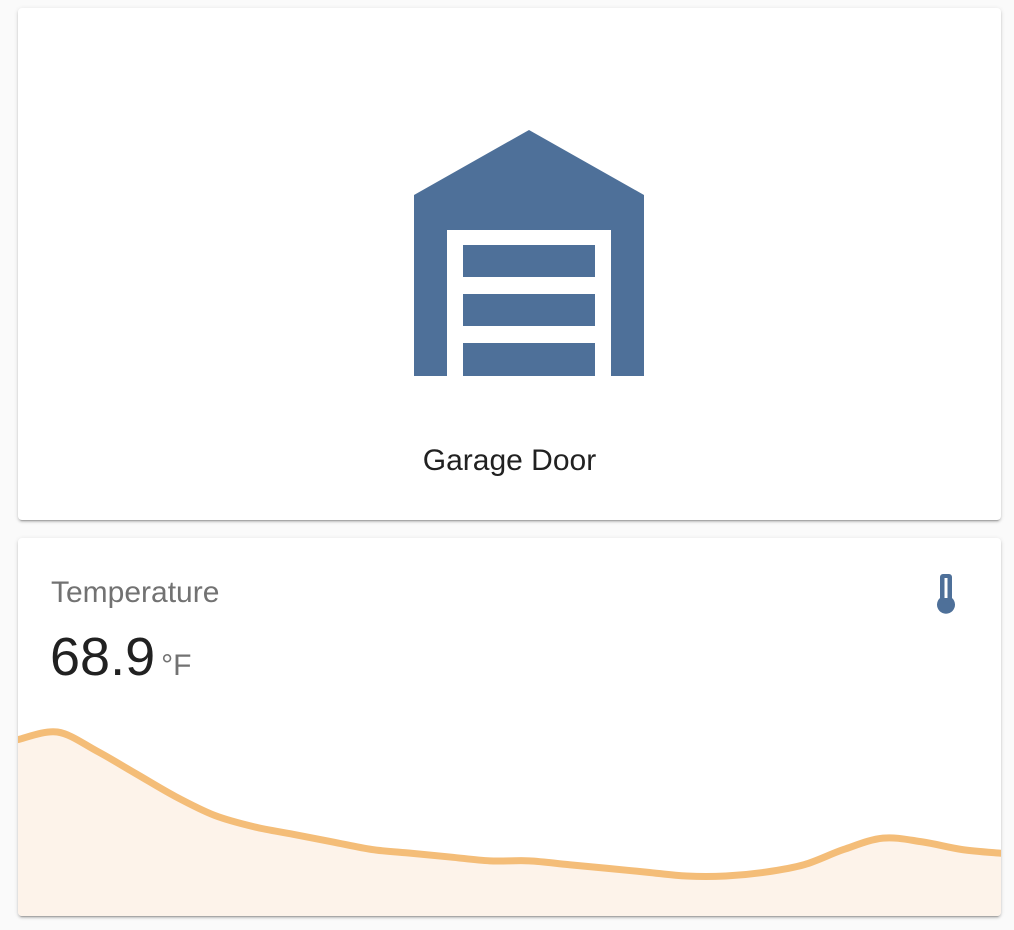 Image resolution: width=1014 pixels, height=930 pixels. Describe the element at coordinates (176, 665) in the screenshot. I see `temperature-unit: °F` at that location.